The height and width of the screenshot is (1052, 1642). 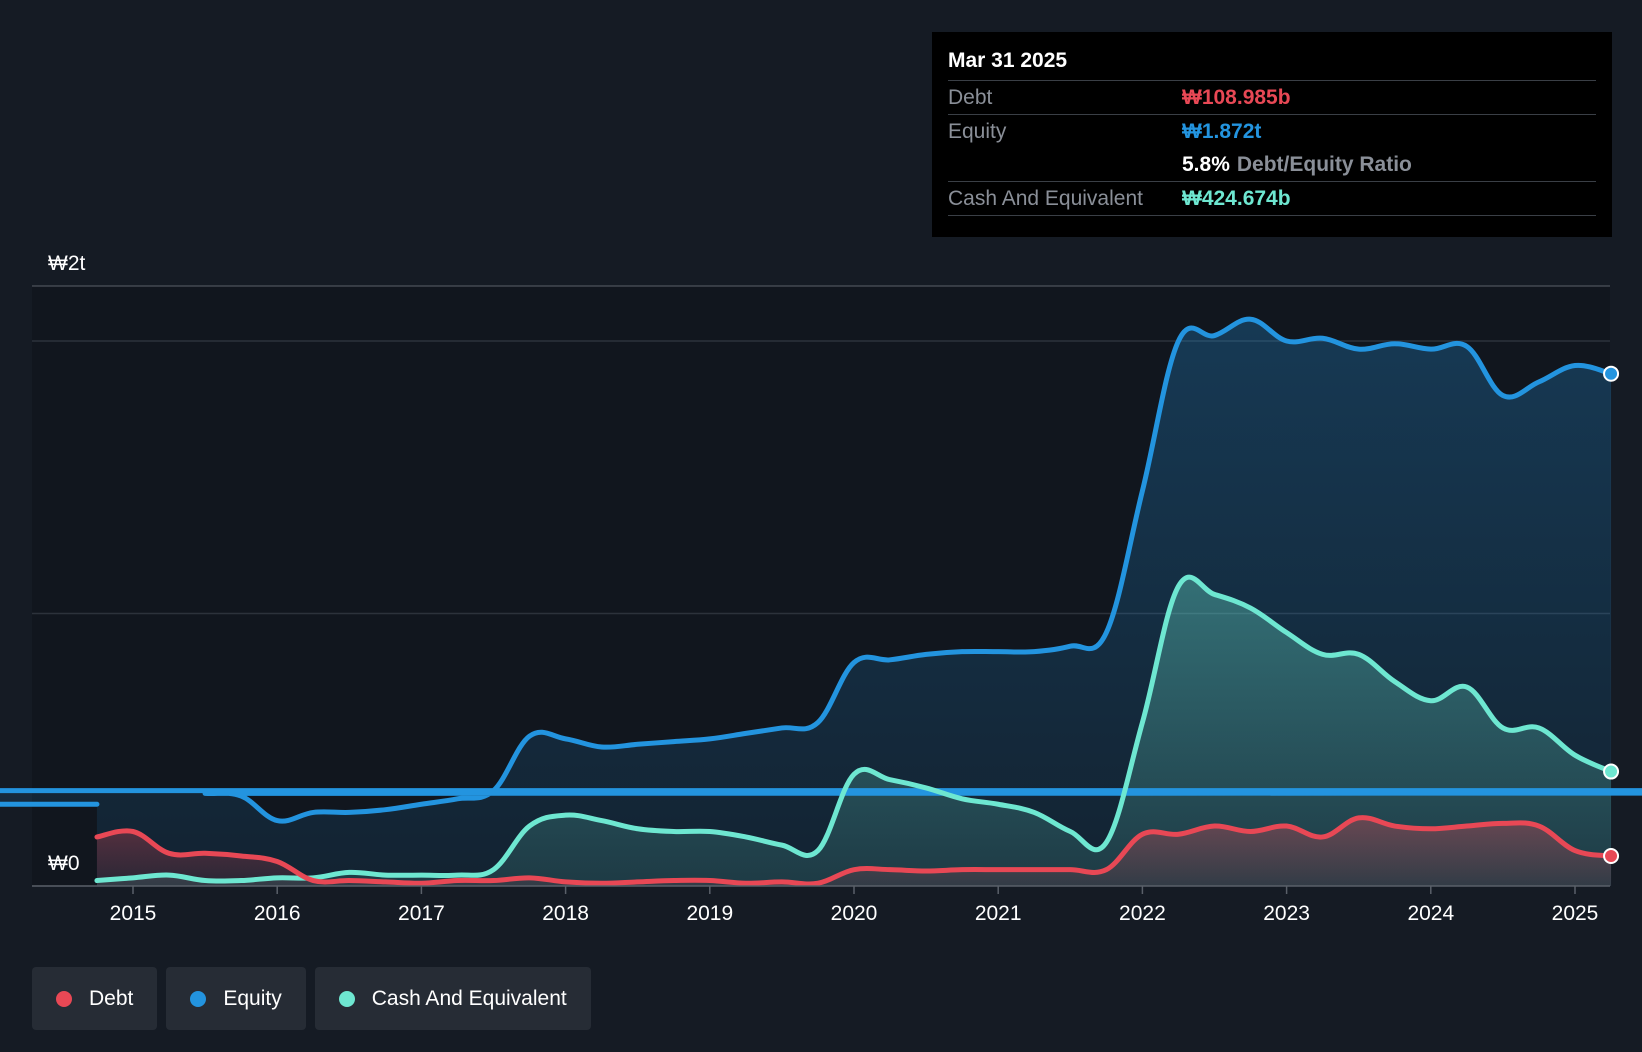 I want to click on x-tick-label-2022: 2022, so click(x=1142, y=913).